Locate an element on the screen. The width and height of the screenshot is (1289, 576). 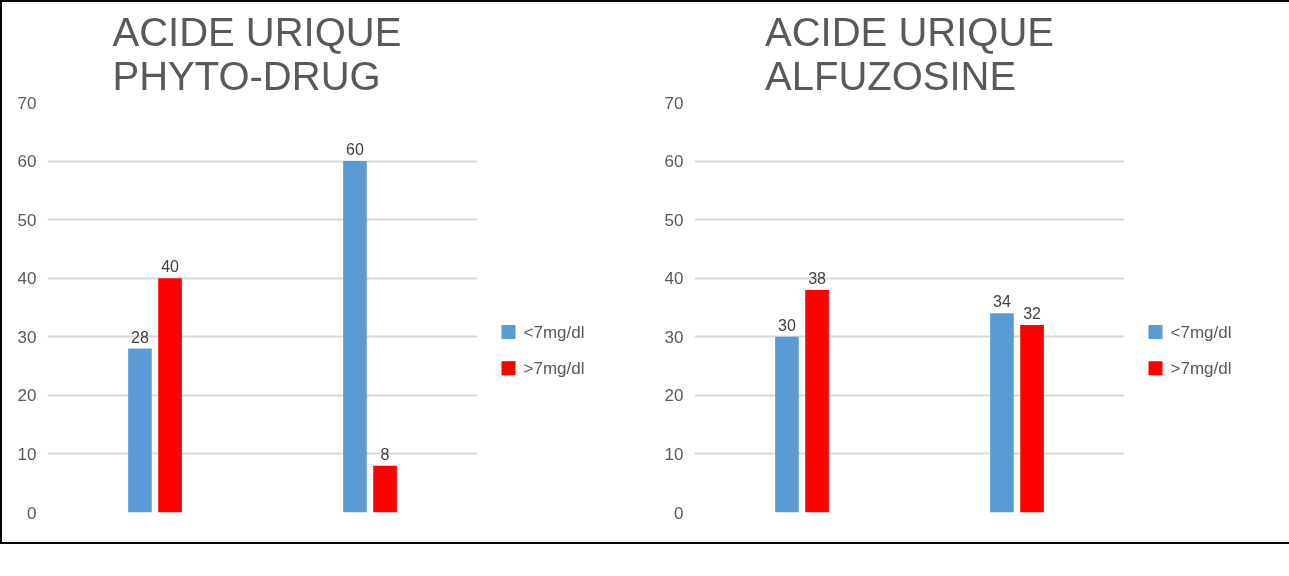
data-label: 60 is located at coordinates (355, 150).